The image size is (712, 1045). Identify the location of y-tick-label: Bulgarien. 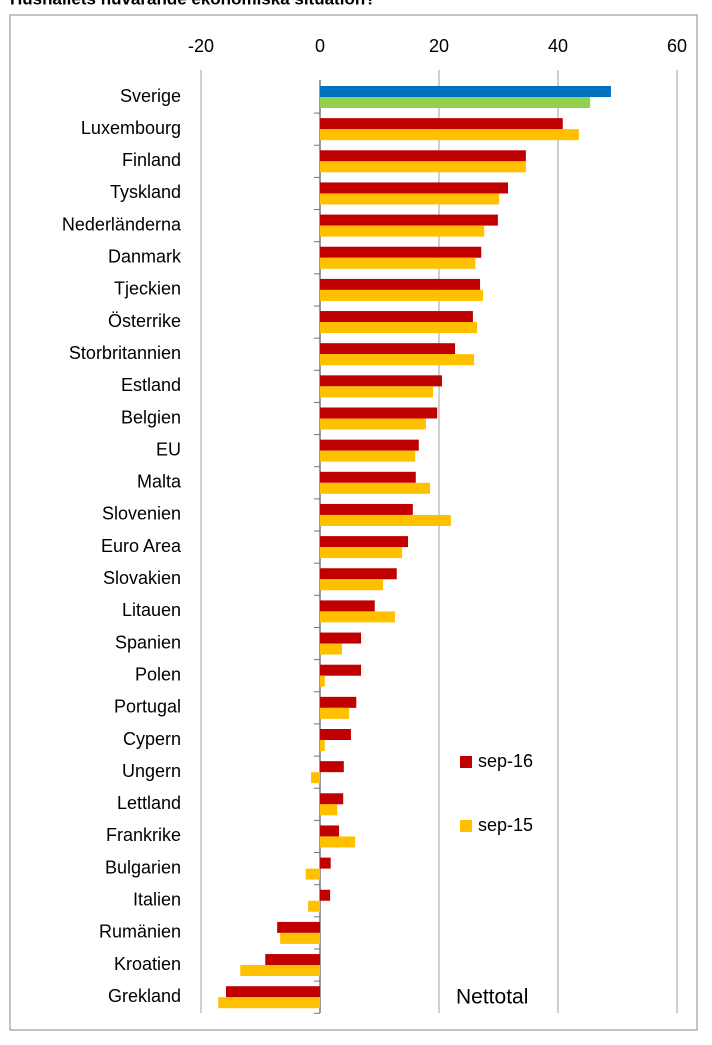
(143, 867).